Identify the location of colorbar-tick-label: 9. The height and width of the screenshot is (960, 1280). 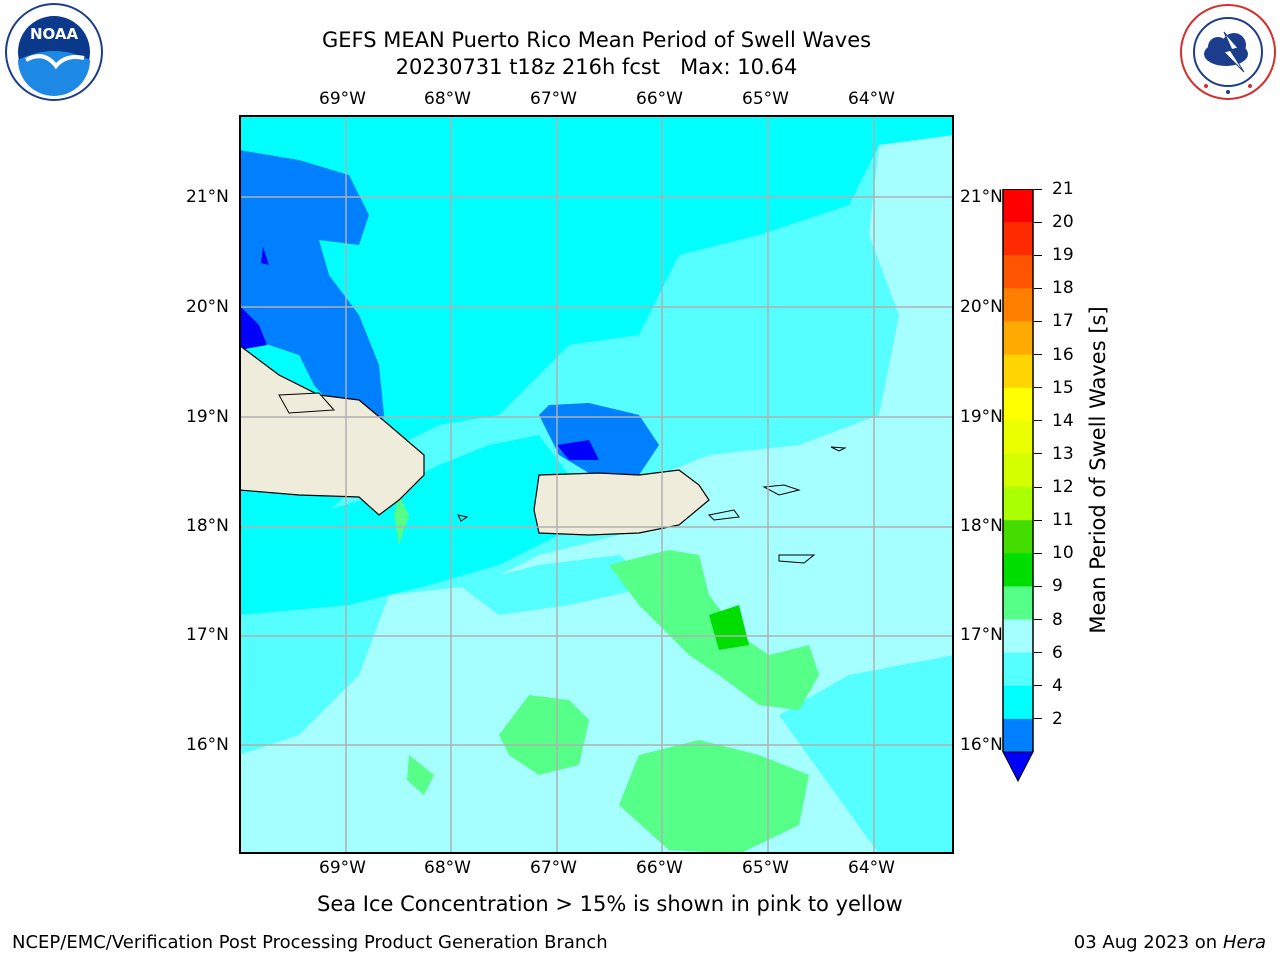
(1057, 586).